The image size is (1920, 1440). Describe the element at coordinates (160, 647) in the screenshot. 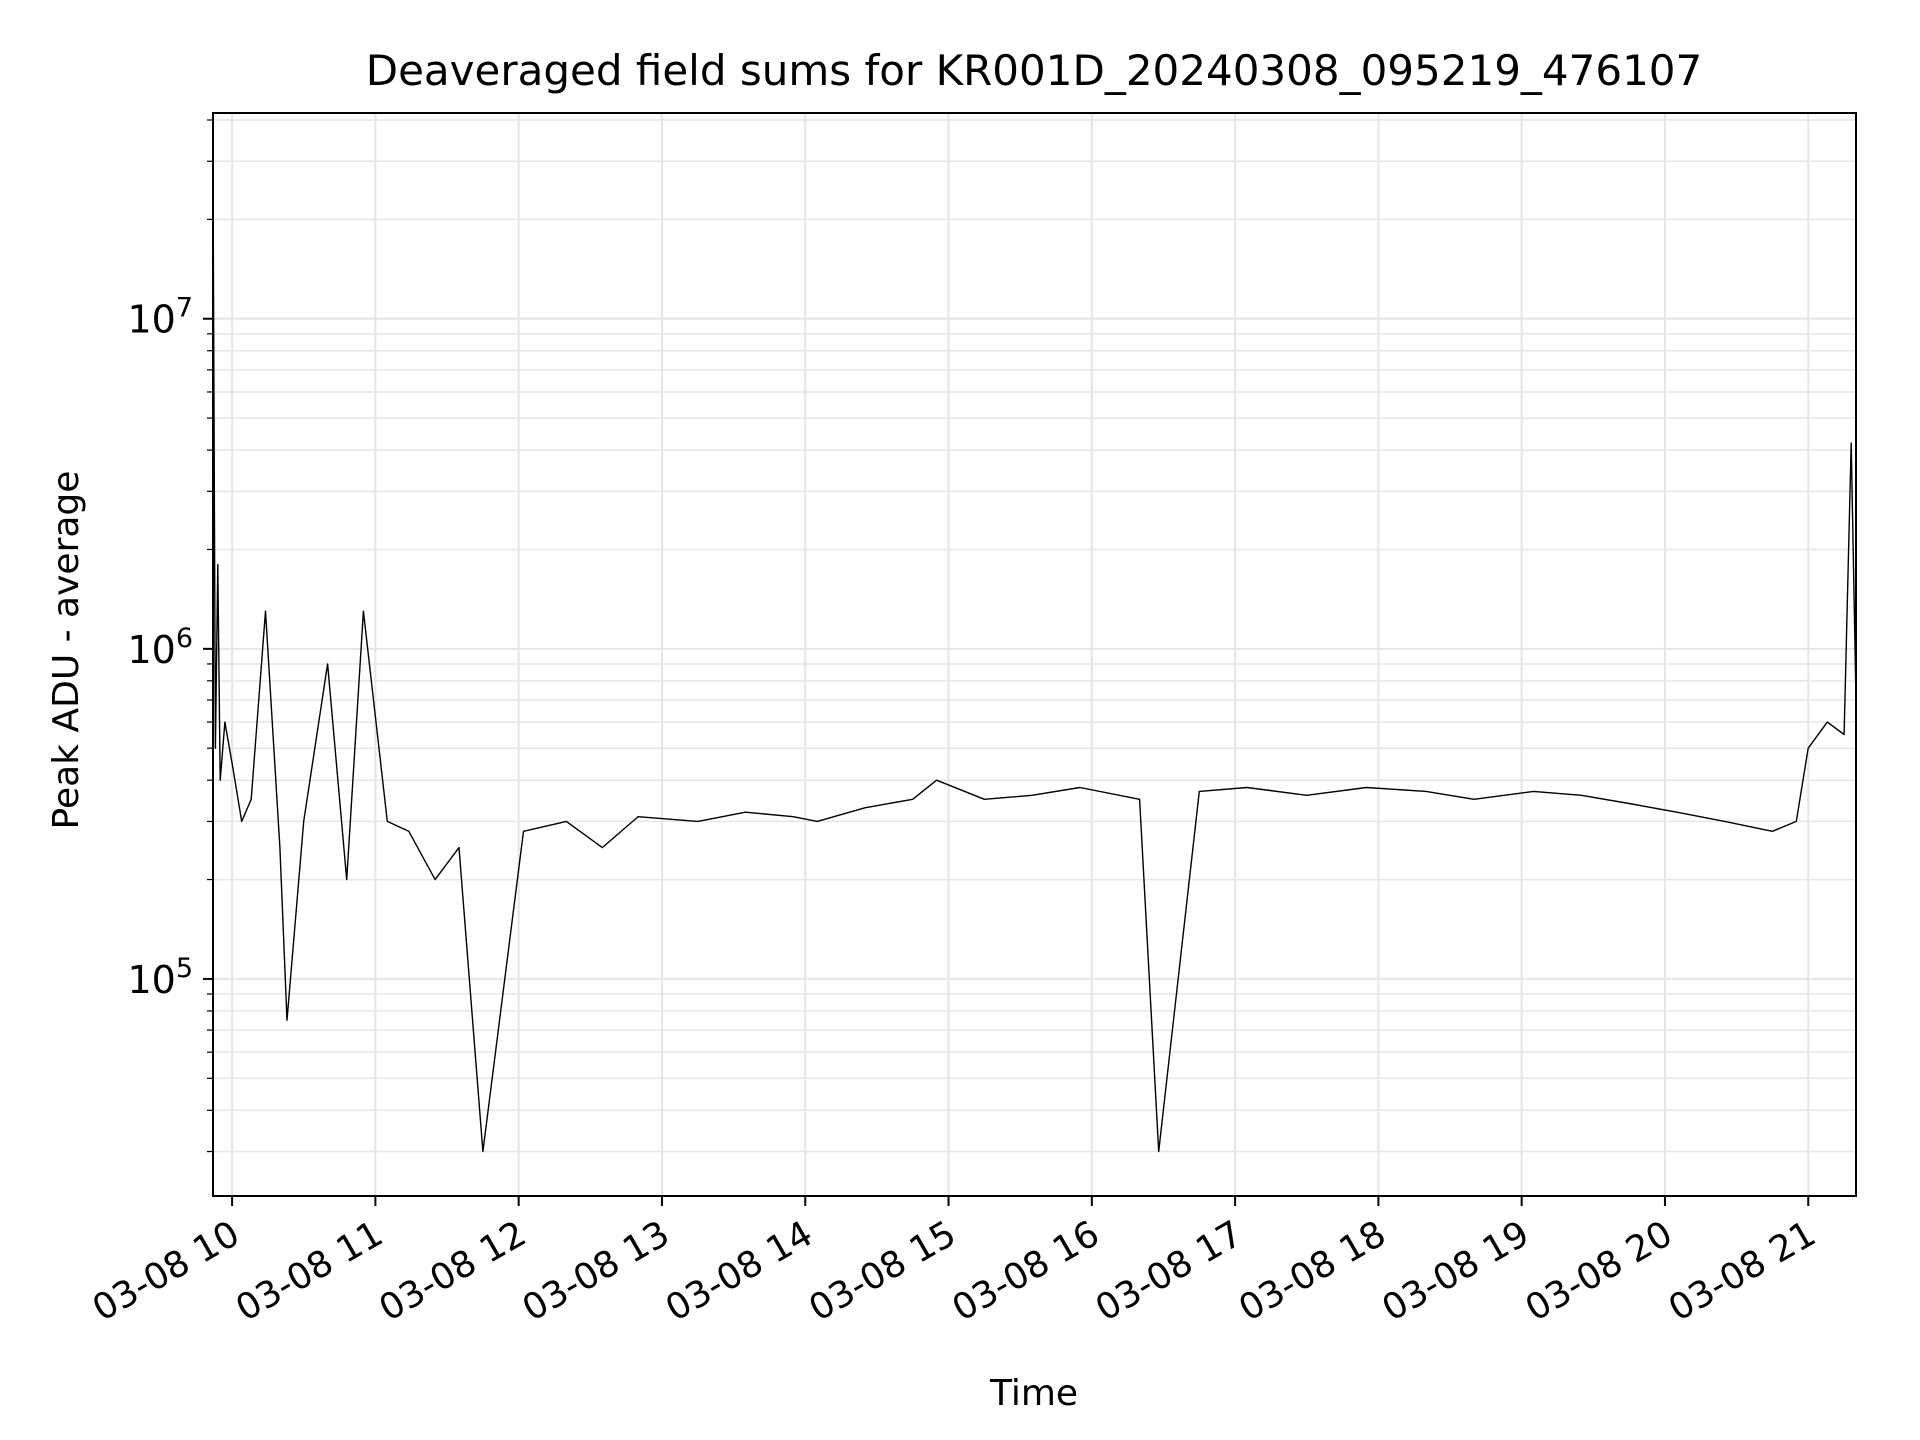

I see `y-tick-label: 106` at that location.